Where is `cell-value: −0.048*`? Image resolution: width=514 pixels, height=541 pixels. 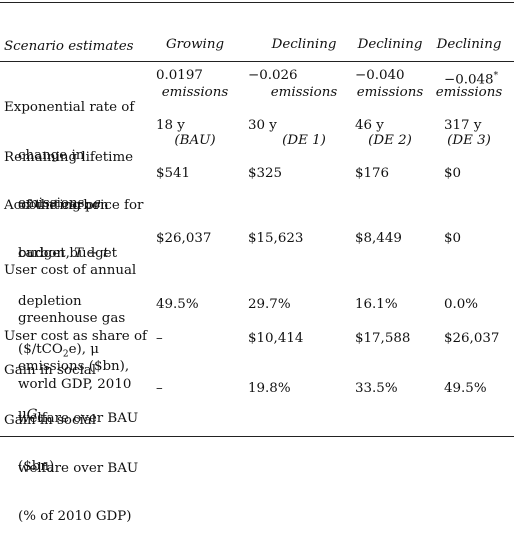 cell-value: −0.048* is located at coordinates (471, 79).